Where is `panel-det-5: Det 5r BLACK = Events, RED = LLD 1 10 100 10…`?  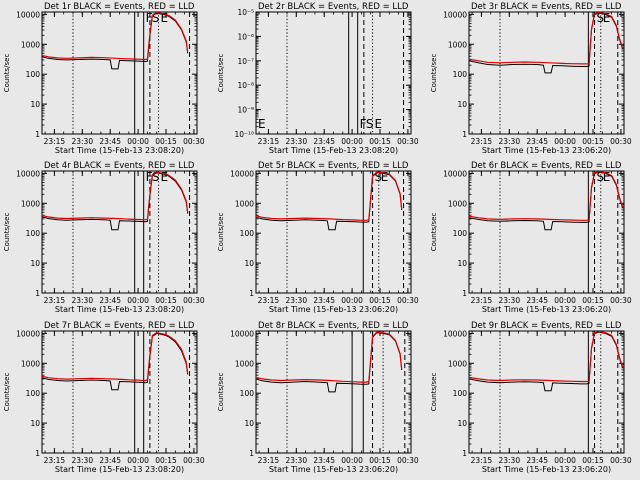
panel-det-5: Det 5r BLACK = Events, RED = LLD 1 10 100 10… is located at coordinates (318, 237).